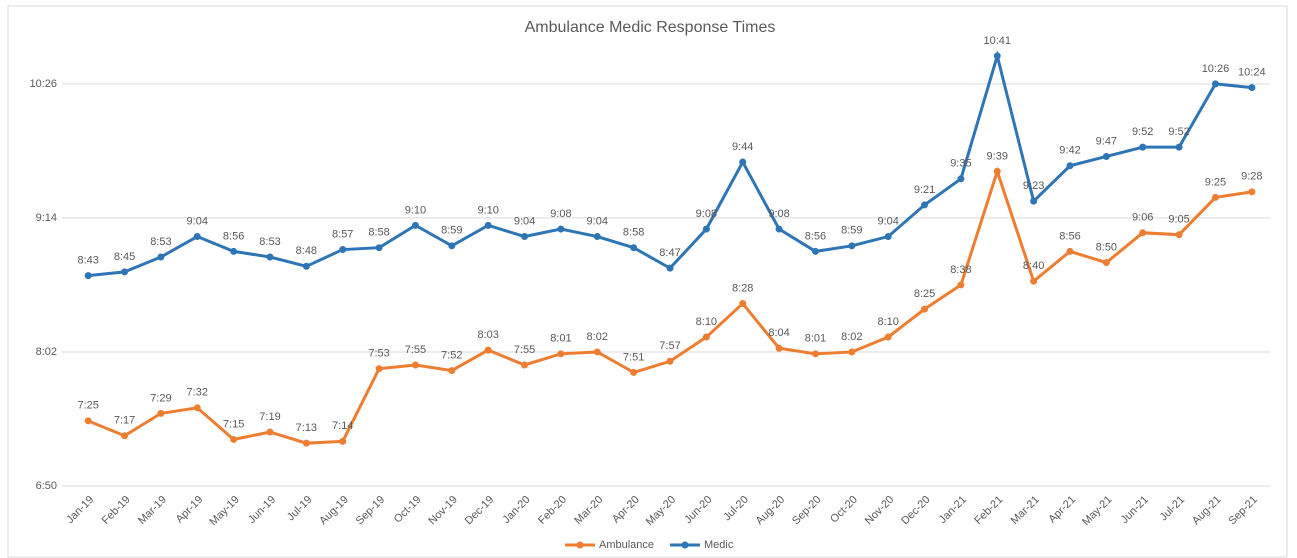 This screenshot has height=558, width=1297. Describe the element at coordinates (998, 41) in the screenshot. I see `data-label: 10:41` at that location.